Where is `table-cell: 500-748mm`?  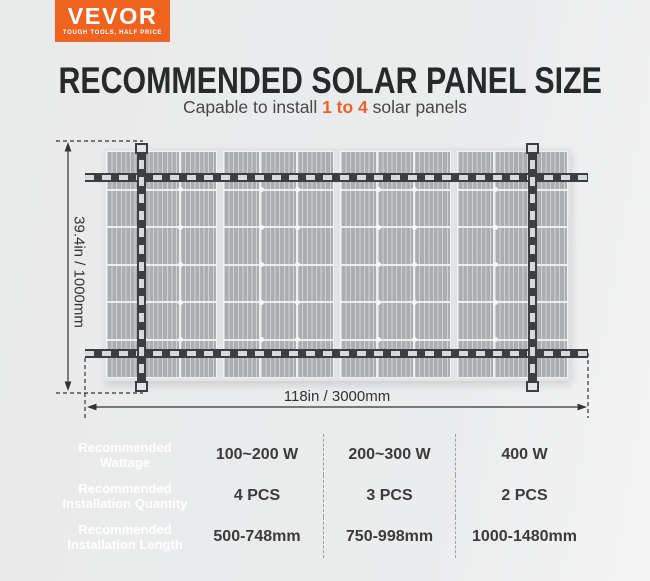
table-cell: 500-748mm is located at coordinates (257, 537).